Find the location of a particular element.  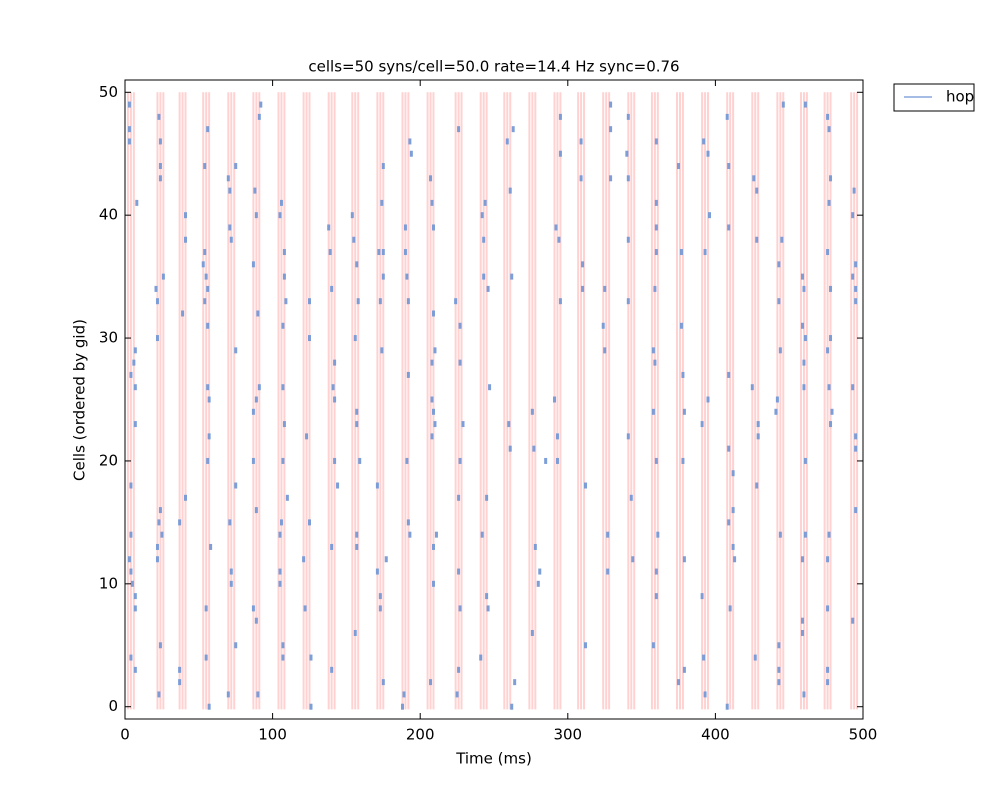

x-tick-label: 200 is located at coordinates (420, 735).